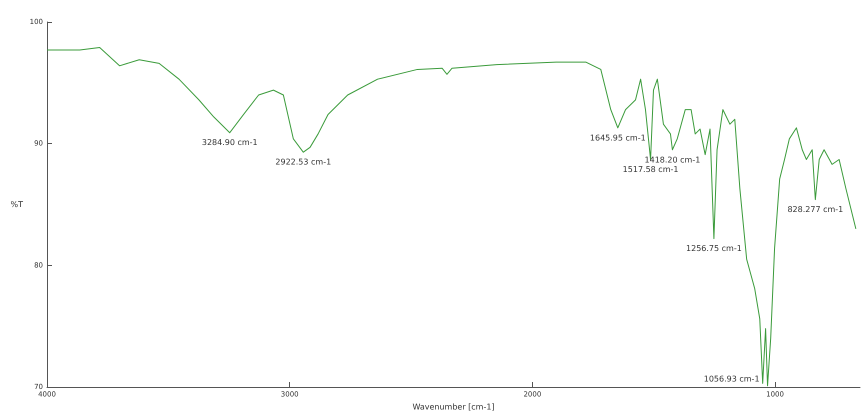 This screenshot has width=864, height=416. I want to click on annotation: 1517.58 cm-1, so click(650, 169).